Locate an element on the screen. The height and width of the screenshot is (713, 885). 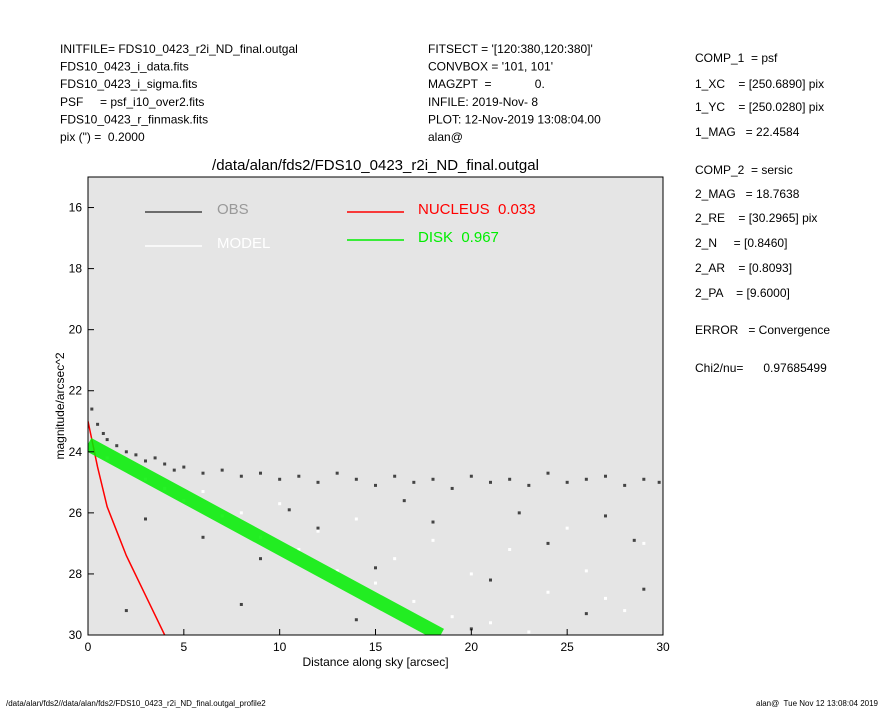
x-tick-label: 30 is located at coordinates (663, 647).